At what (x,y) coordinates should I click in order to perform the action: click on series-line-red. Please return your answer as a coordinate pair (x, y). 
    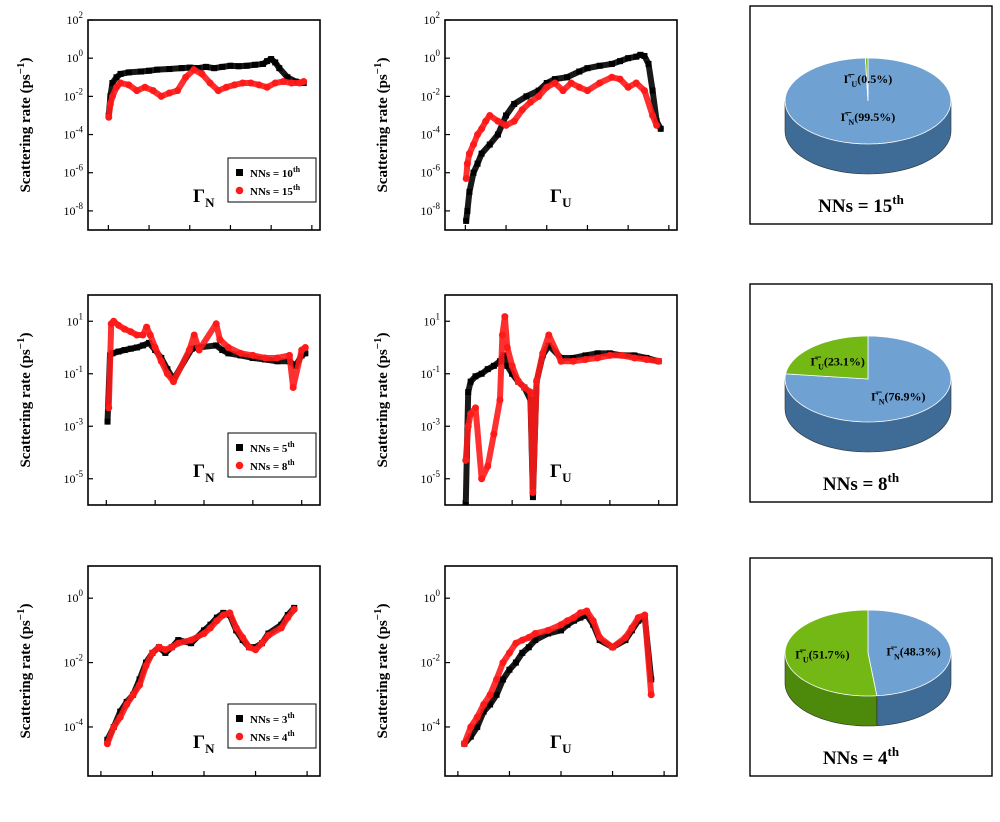
    Looking at the image, I should click on (561, 128).